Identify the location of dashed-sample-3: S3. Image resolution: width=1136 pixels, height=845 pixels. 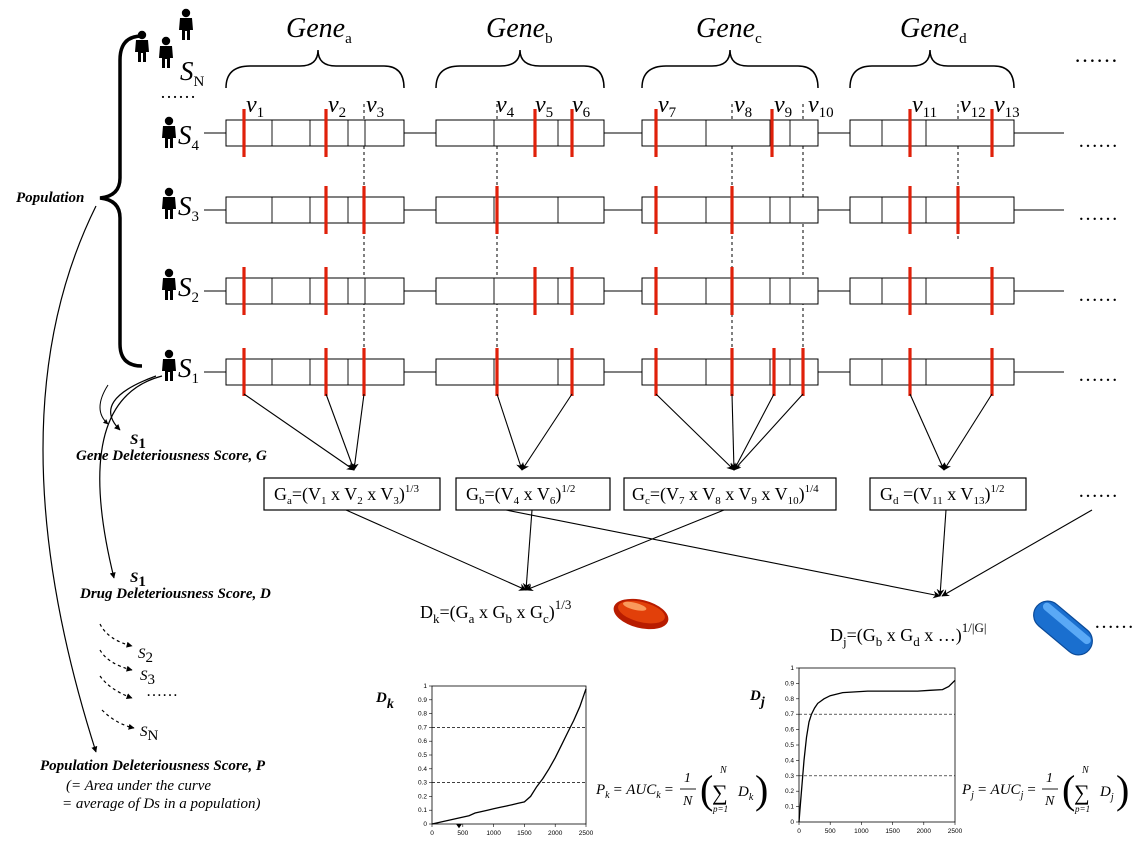
(147, 678).